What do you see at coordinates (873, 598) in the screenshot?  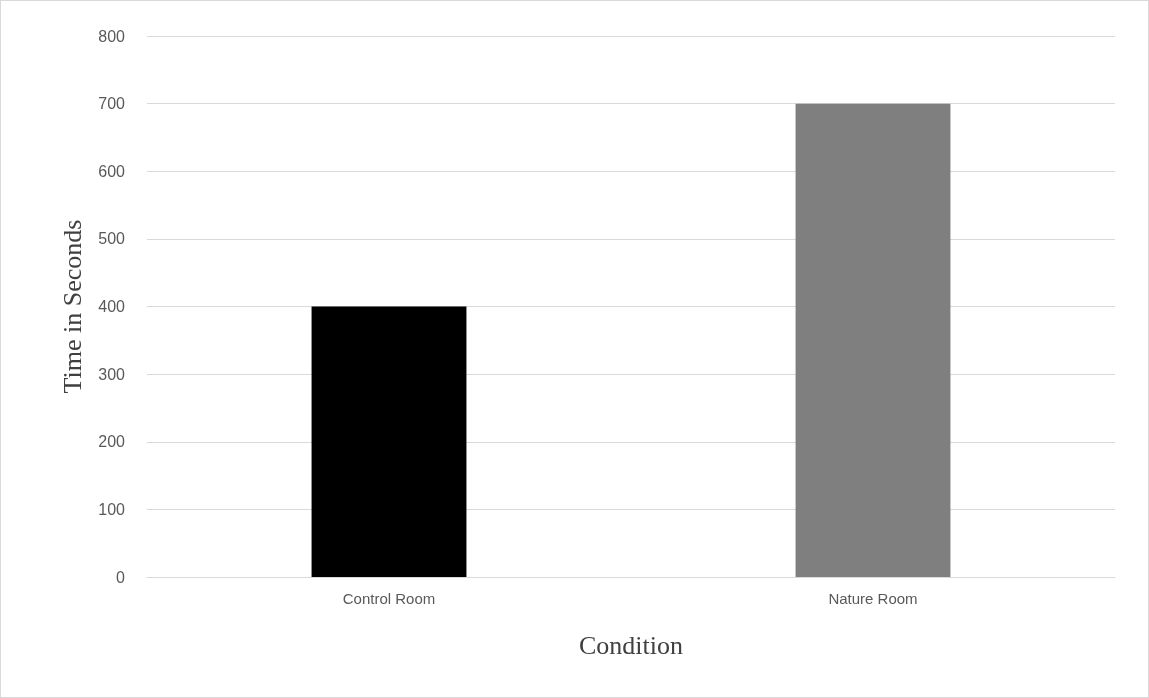 I see `x-tick-label: Nature Room` at bounding box center [873, 598].